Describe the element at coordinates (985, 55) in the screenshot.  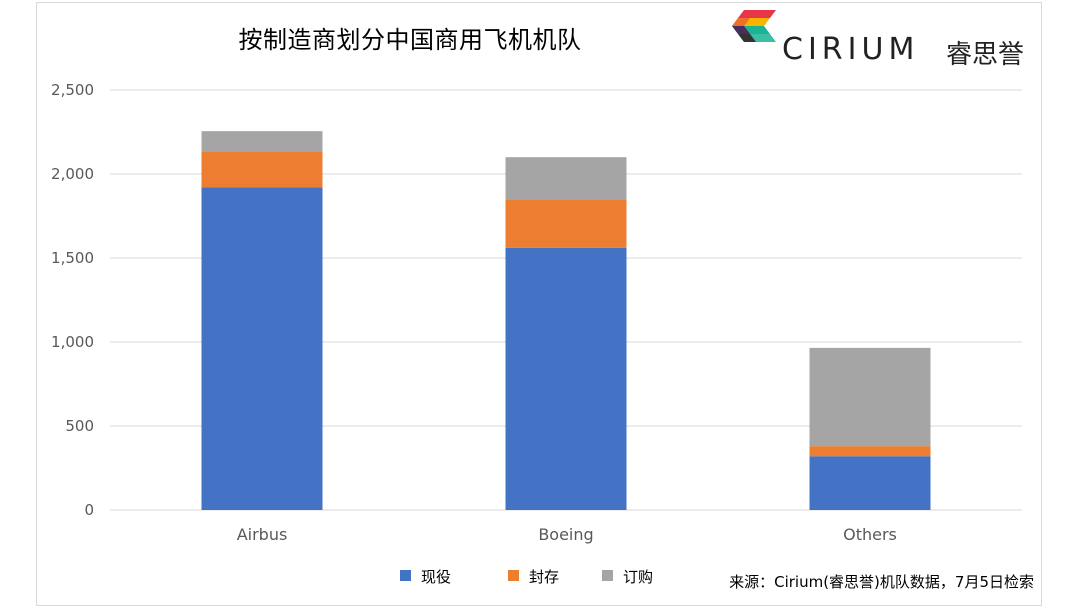
I see `cirium-chinese-name: 睿思誉` at that location.